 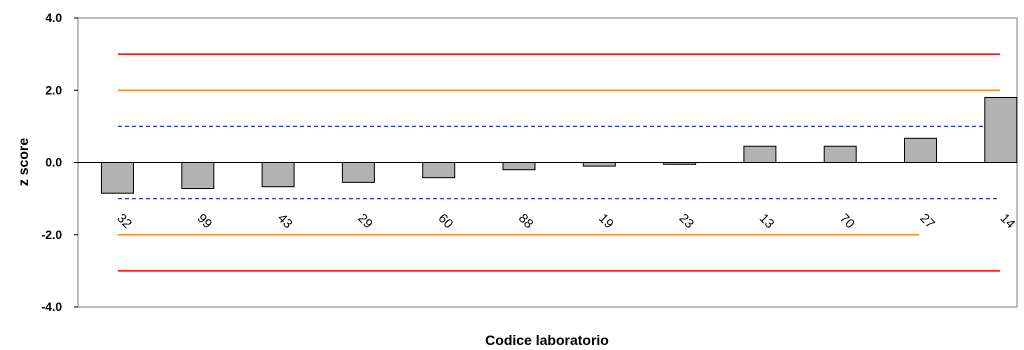 What do you see at coordinates (53, 90) in the screenshot?
I see `y-tick-label: 2.0` at bounding box center [53, 90].